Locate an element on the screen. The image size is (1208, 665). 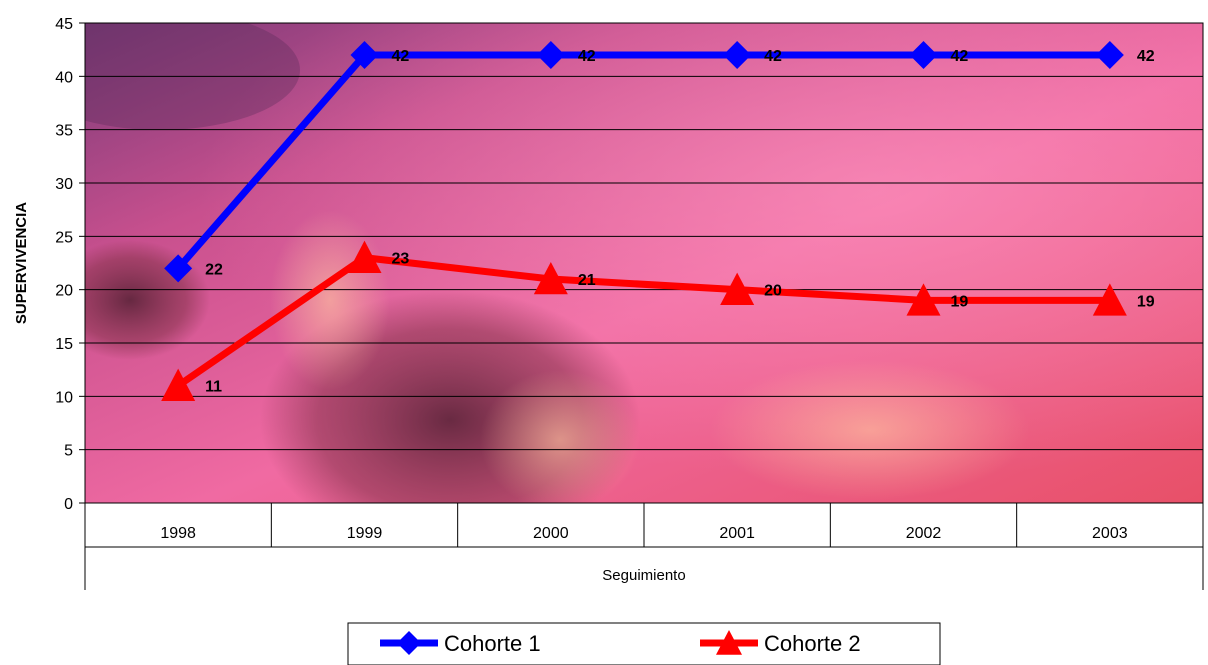
data-label: 21 is located at coordinates (587, 280).